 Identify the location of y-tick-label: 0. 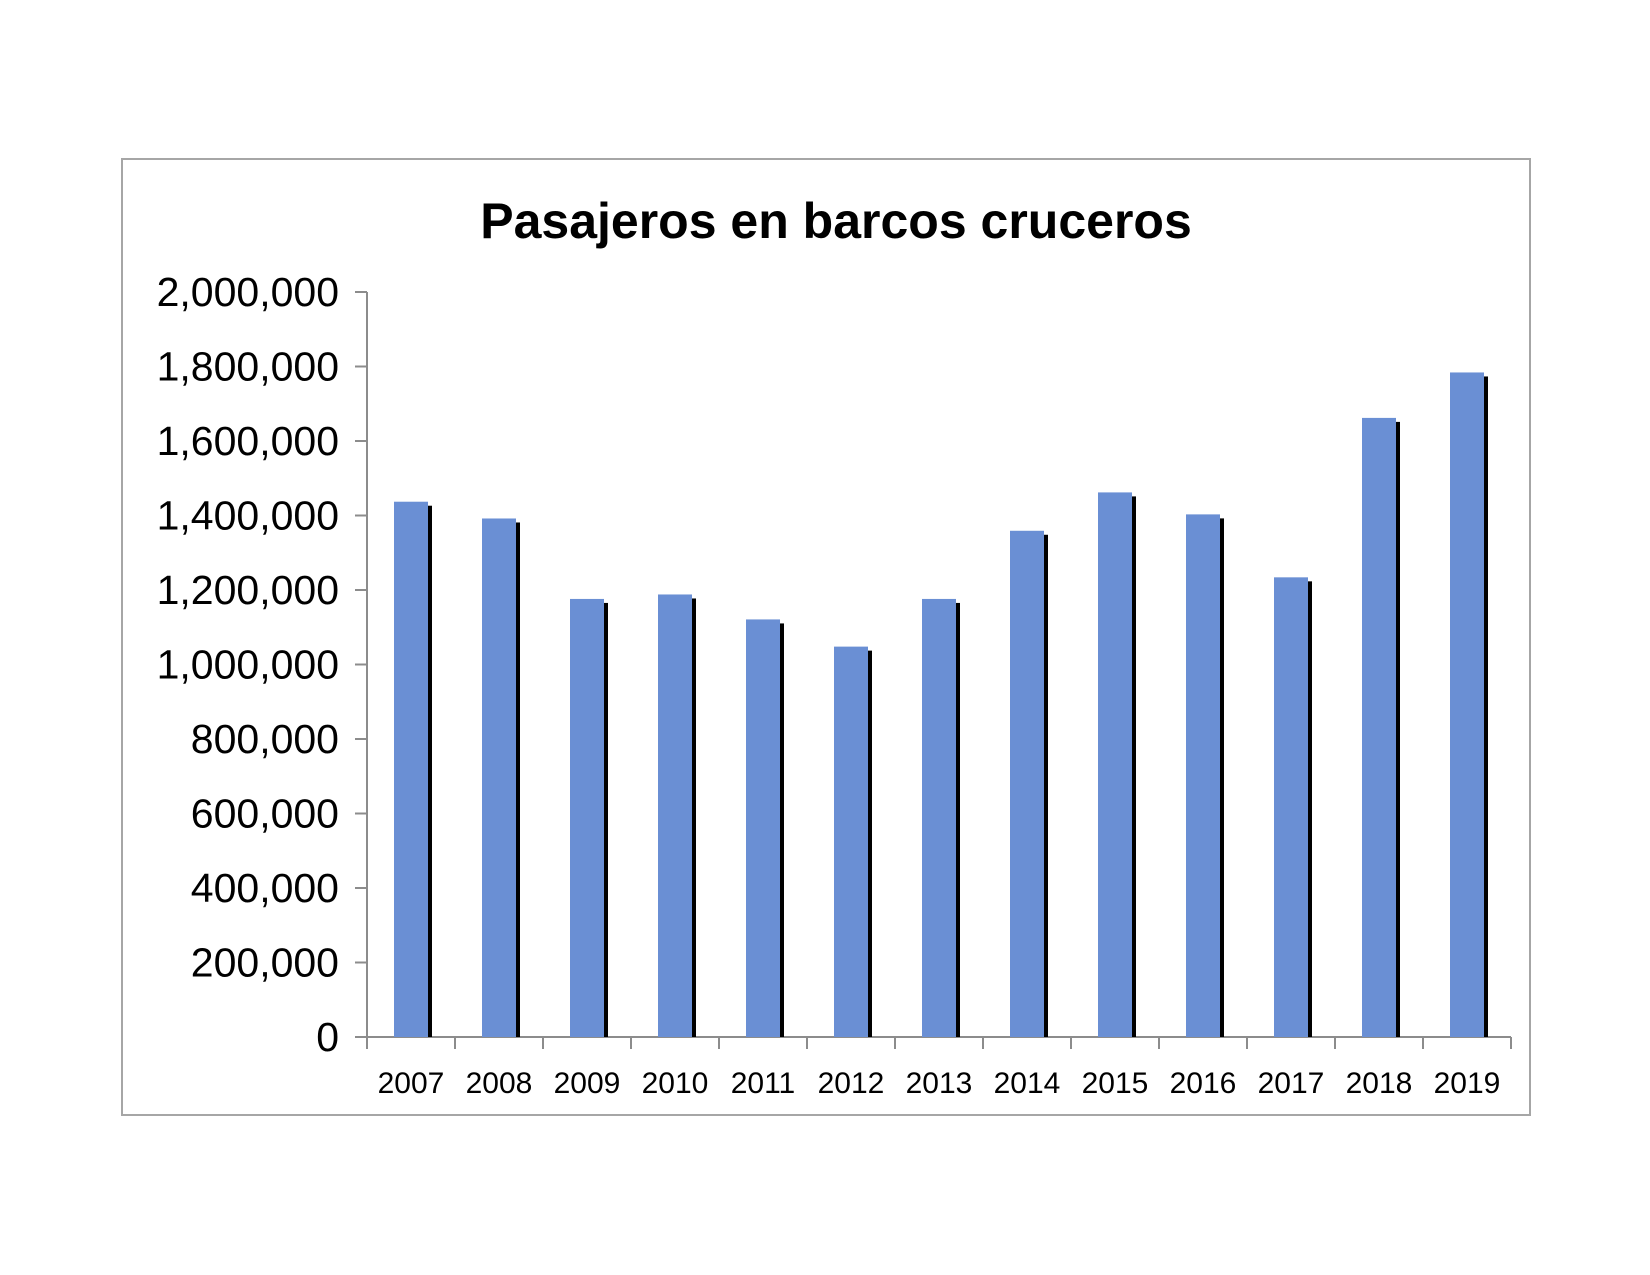
(327, 1037).